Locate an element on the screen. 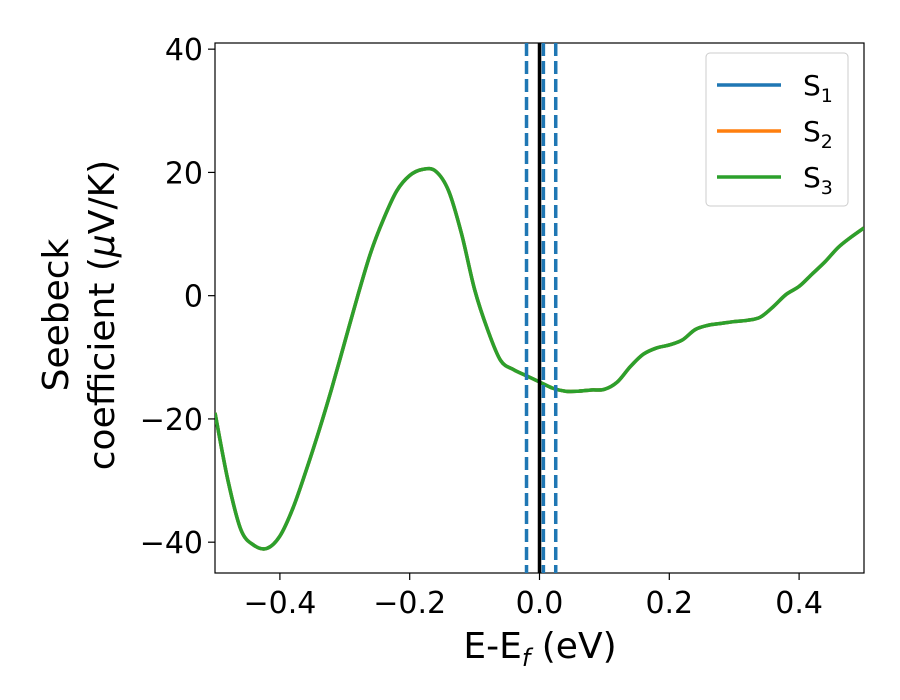  y-axis-label: Seebeck coefficient (μV/K) is located at coordinates (79, 315).